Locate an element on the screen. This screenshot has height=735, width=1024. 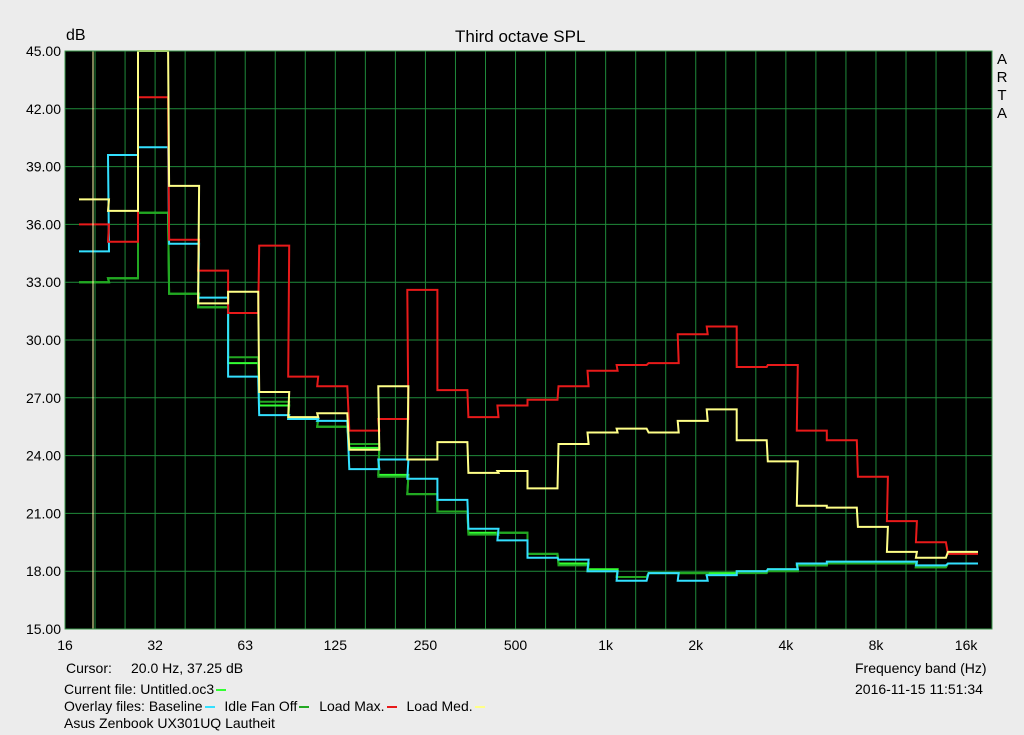
idle-fan-off-swatch is located at coordinates (304, 707).